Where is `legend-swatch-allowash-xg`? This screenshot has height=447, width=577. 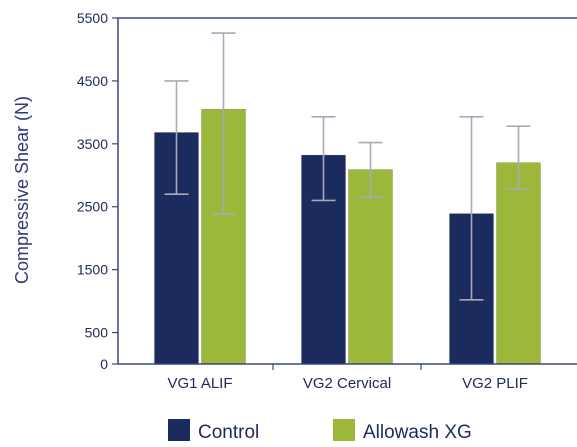 legend-swatch-allowash-xg is located at coordinates (344, 430).